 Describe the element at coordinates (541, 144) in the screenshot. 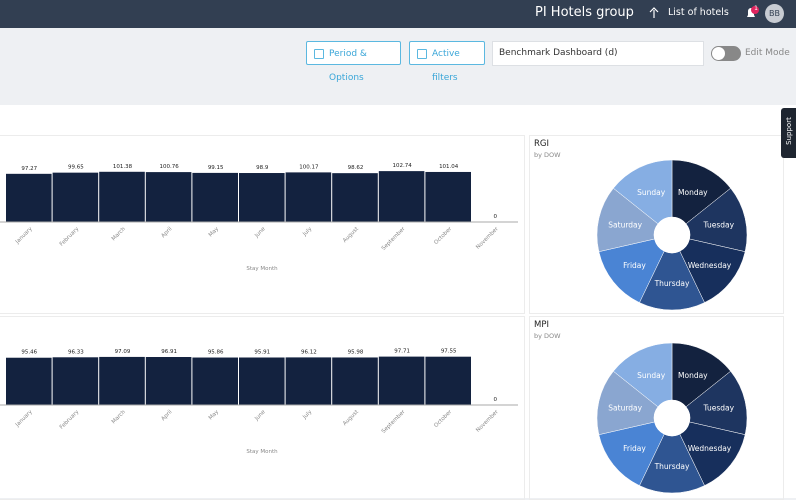

I see `panel-title: RGI` at that location.